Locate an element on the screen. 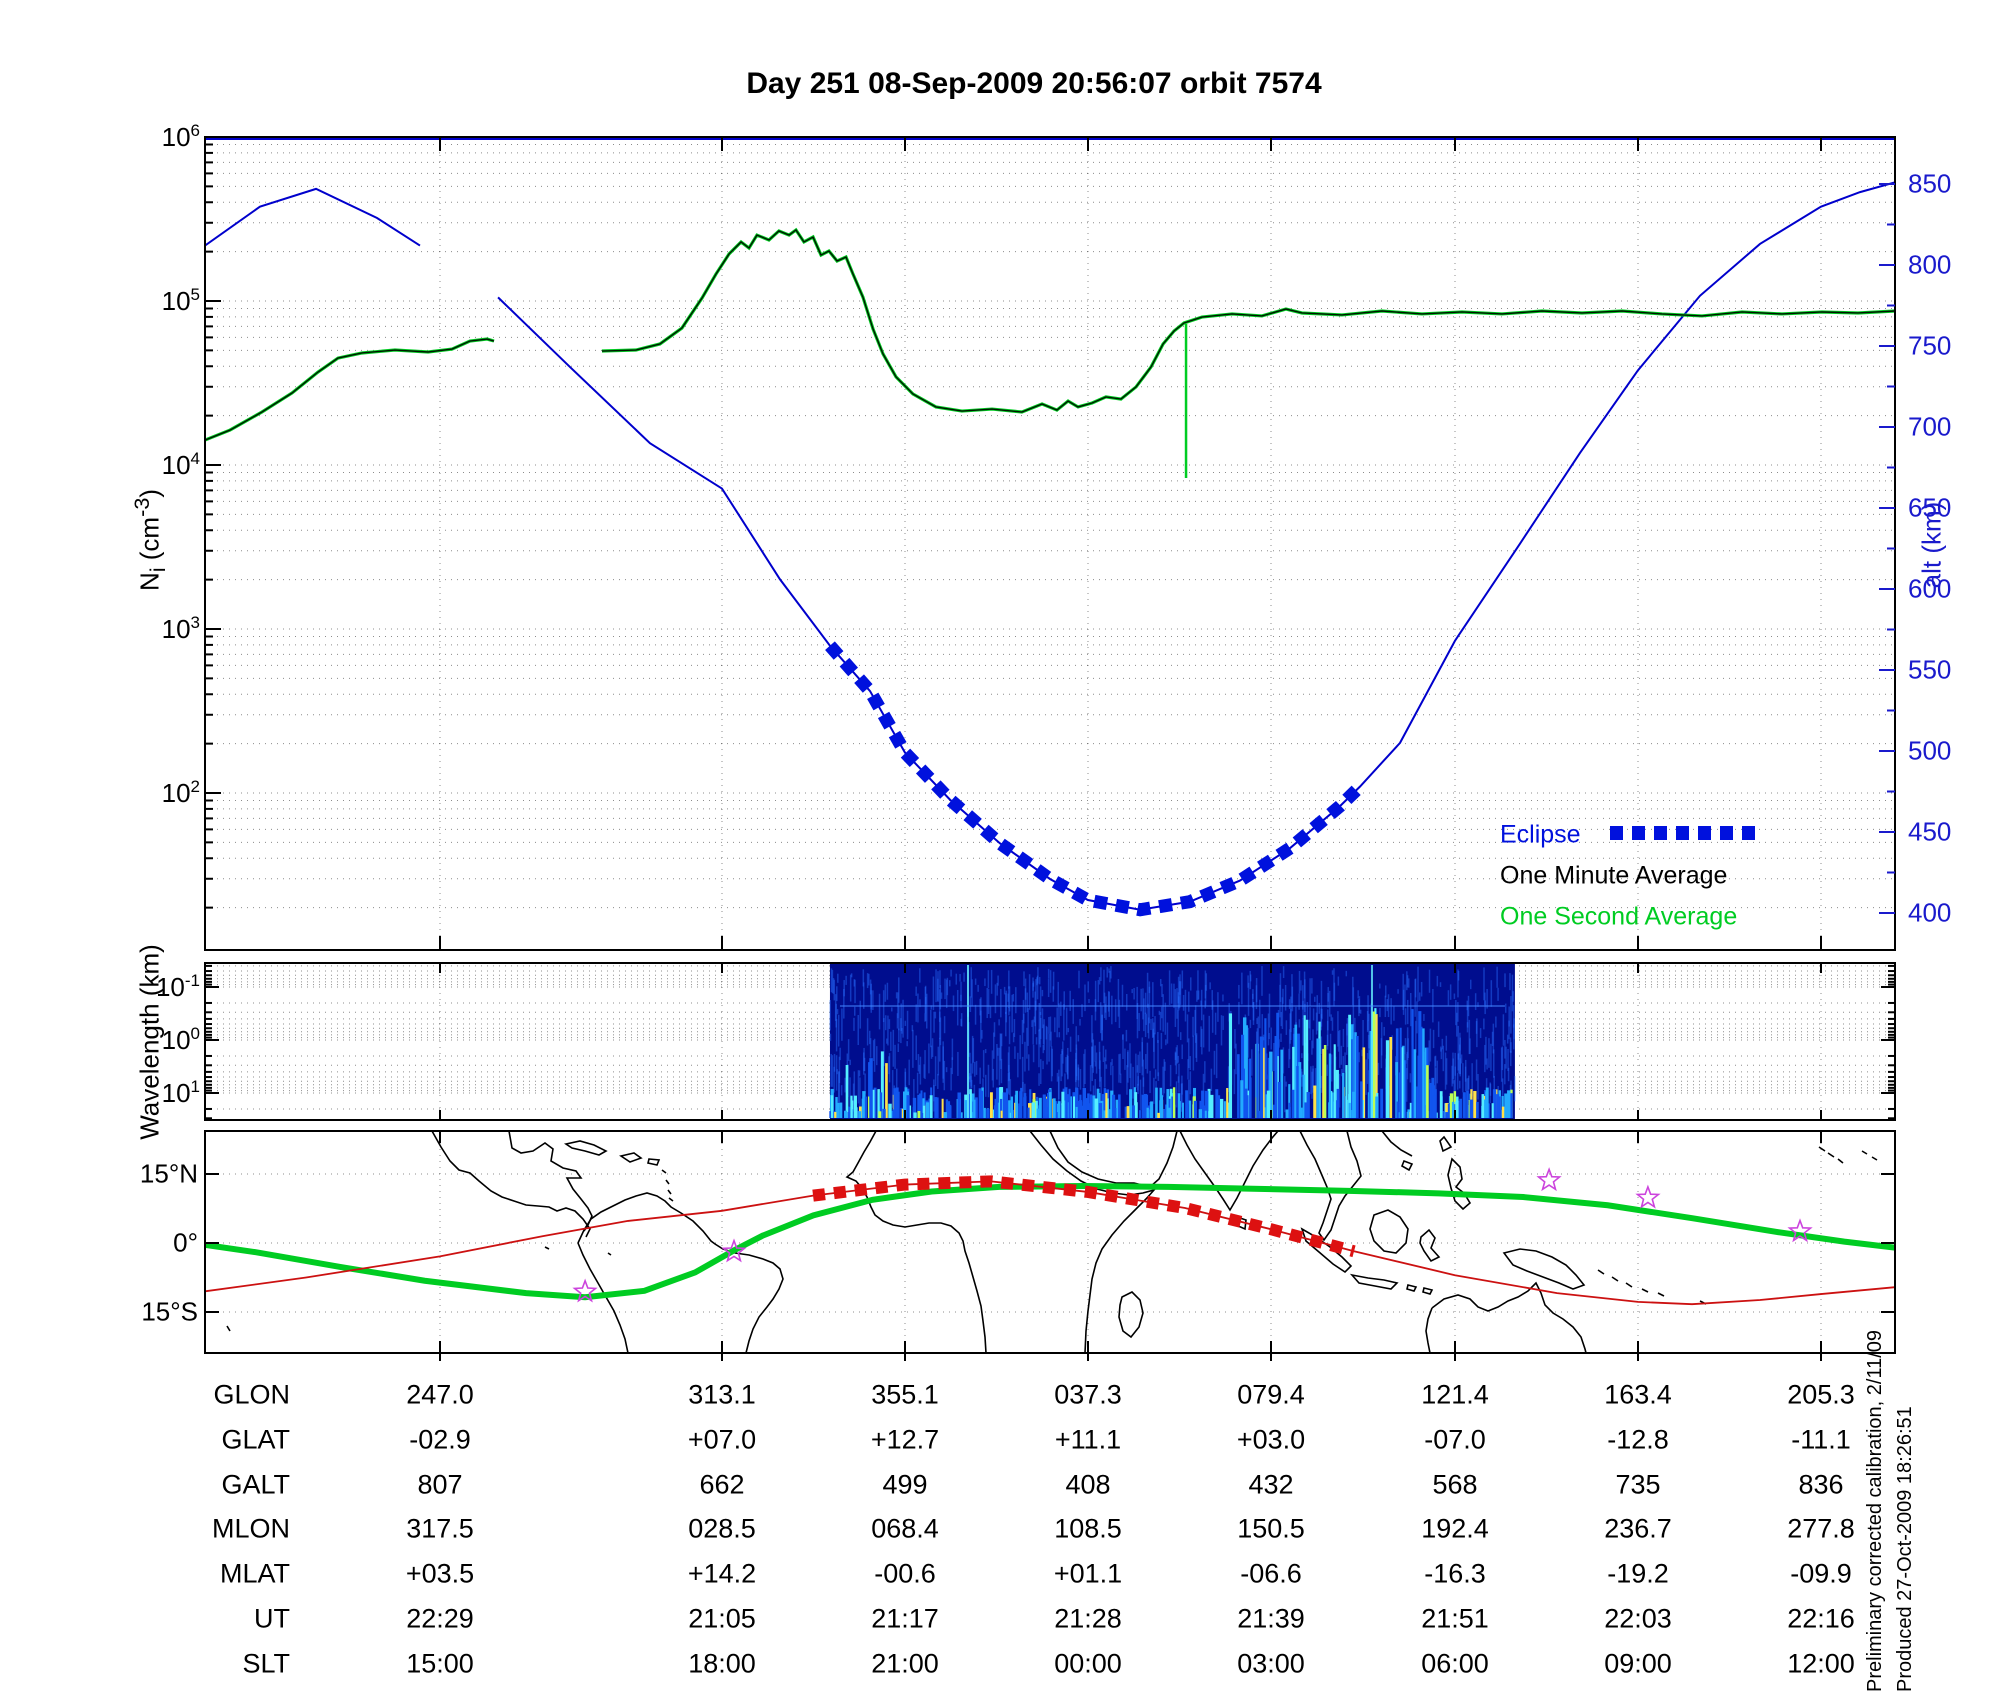 The height and width of the screenshot is (1700, 2000). table-cell-mlon-7: 277.8 is located at coordinates (1821, 1528).